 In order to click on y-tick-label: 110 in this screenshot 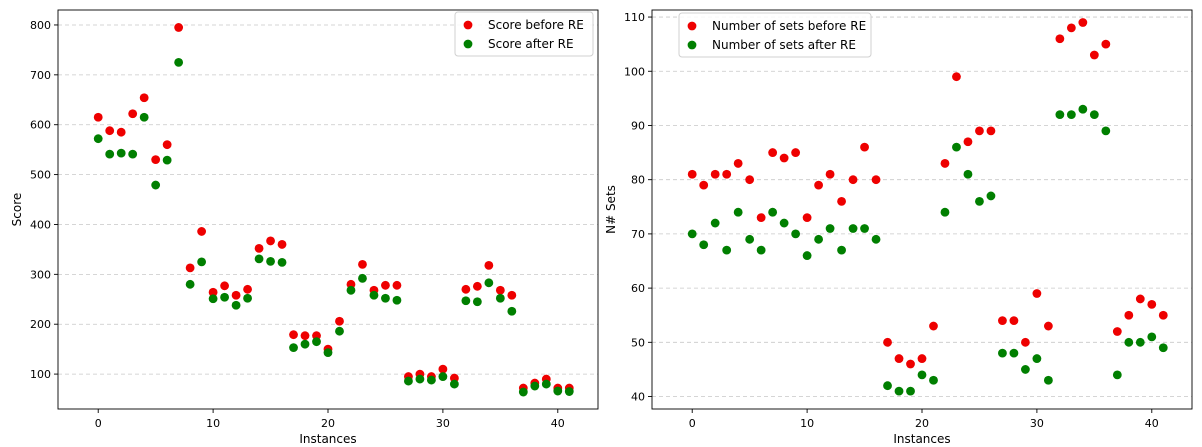, I will do `click(634, 17)`.